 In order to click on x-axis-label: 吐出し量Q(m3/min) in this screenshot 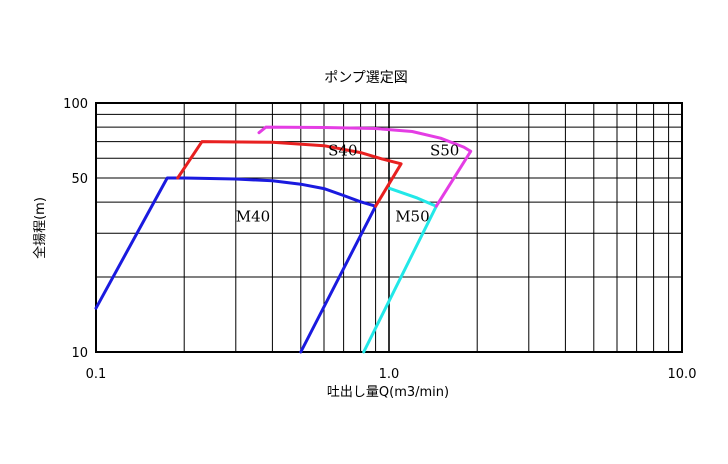, I will do `click(388, 392)`.